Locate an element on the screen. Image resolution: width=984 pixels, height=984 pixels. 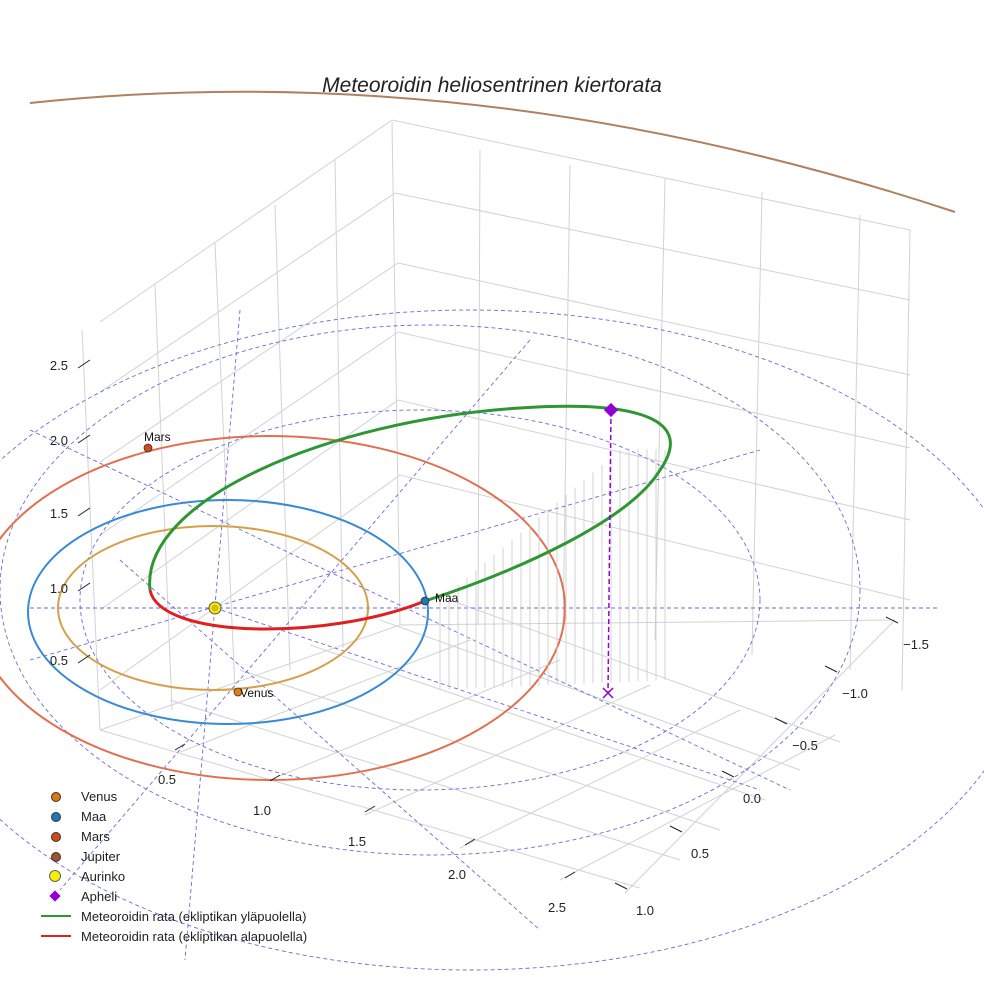
aphelion-drop-line is located at coordinates (609, 551).